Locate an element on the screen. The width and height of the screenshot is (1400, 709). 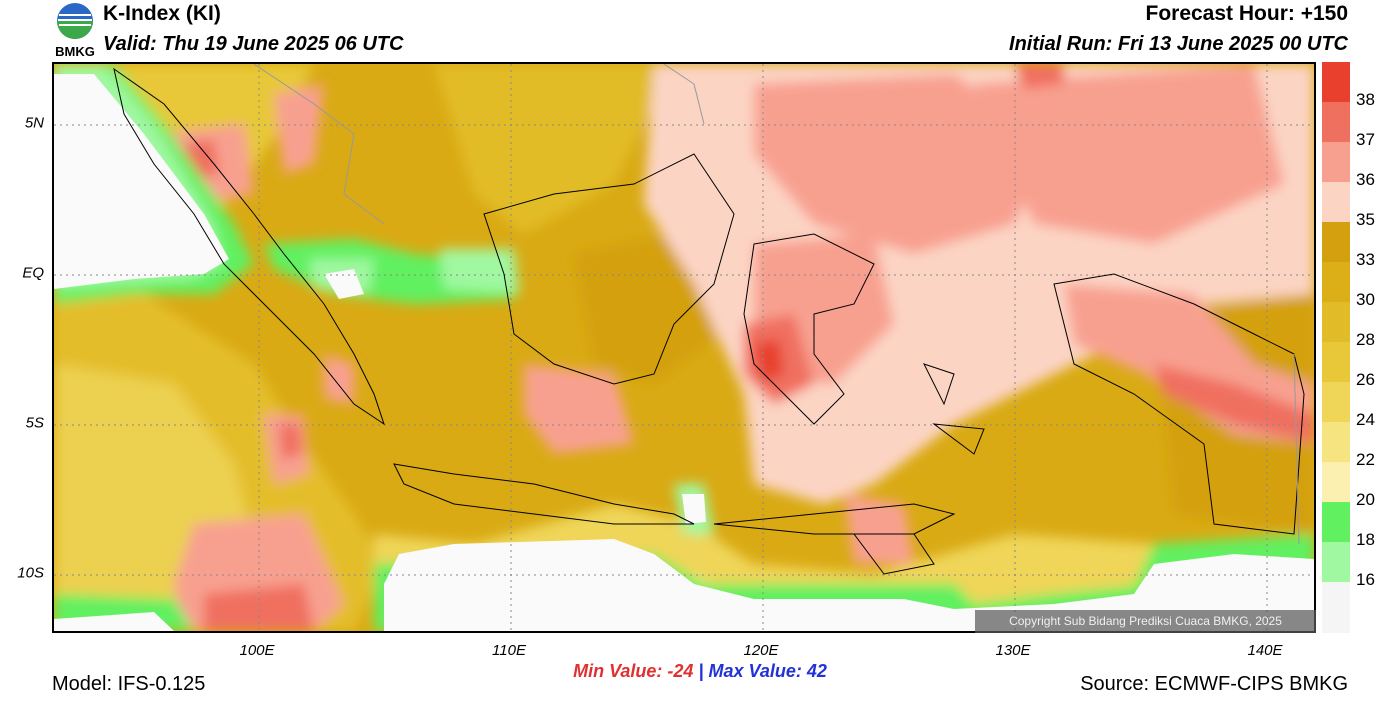
chart-title: K-Index (KI) is located at coordinates (162, 13).